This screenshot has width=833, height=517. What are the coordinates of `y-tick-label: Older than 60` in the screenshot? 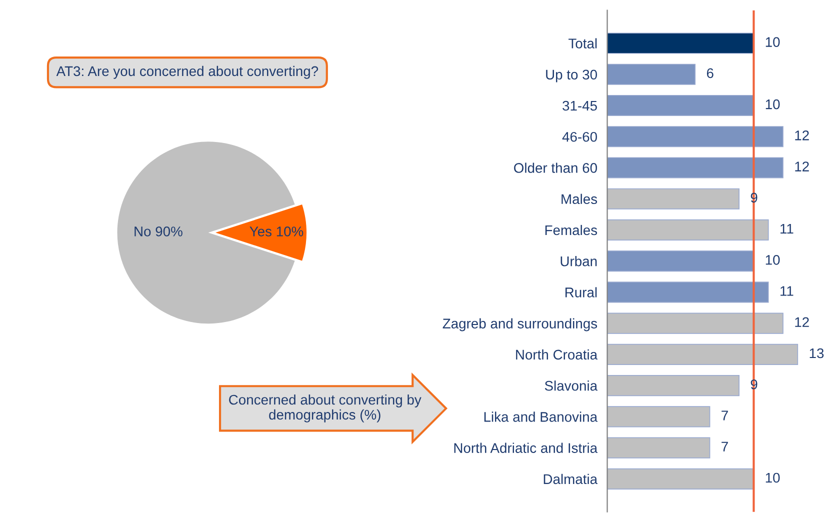 It's located at (555, 167).